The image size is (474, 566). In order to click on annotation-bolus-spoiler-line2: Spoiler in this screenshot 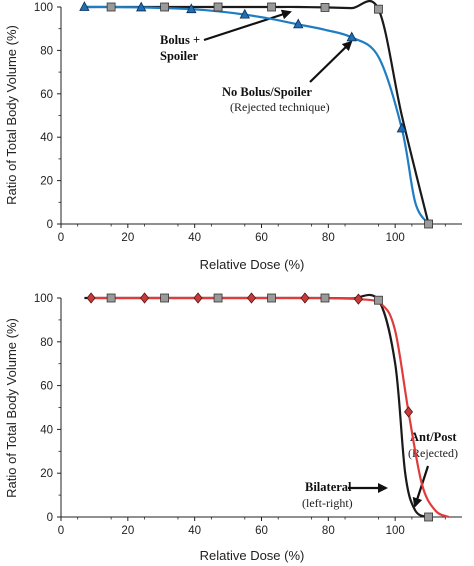, I will do `click(179, 56)`.